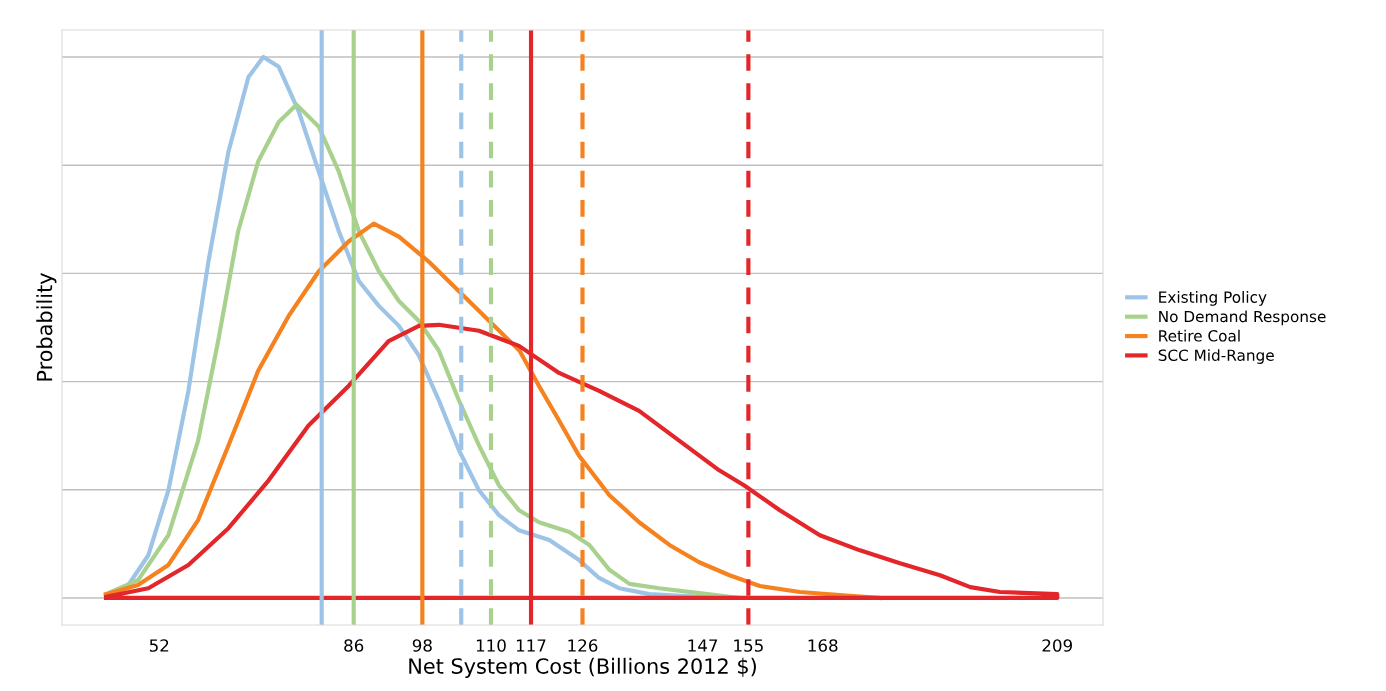 Image resolution: width=1386 pixels, height=691 pixels. What do you see at coordinates (1216, 356) in the screenshot?
I see `legend-label: SCC Mid-Range` at bounding box center [1216, 356].